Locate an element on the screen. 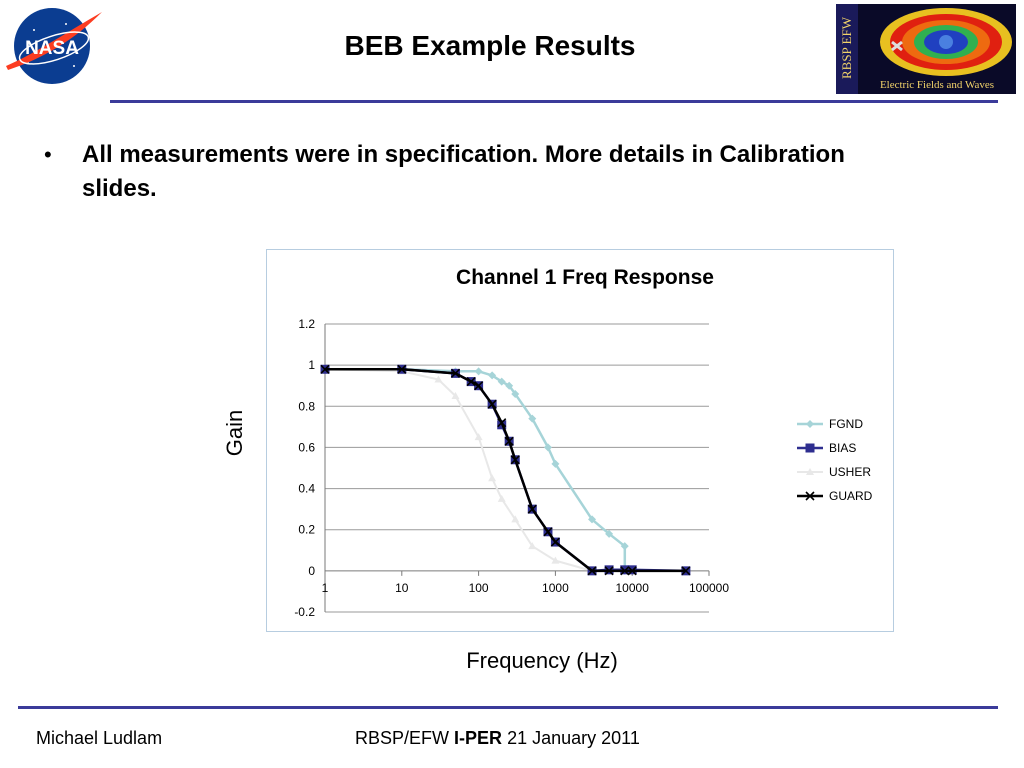 This screenshot has width=1024, height=768. legend-marker-bias is located at coordinates (810, 448).